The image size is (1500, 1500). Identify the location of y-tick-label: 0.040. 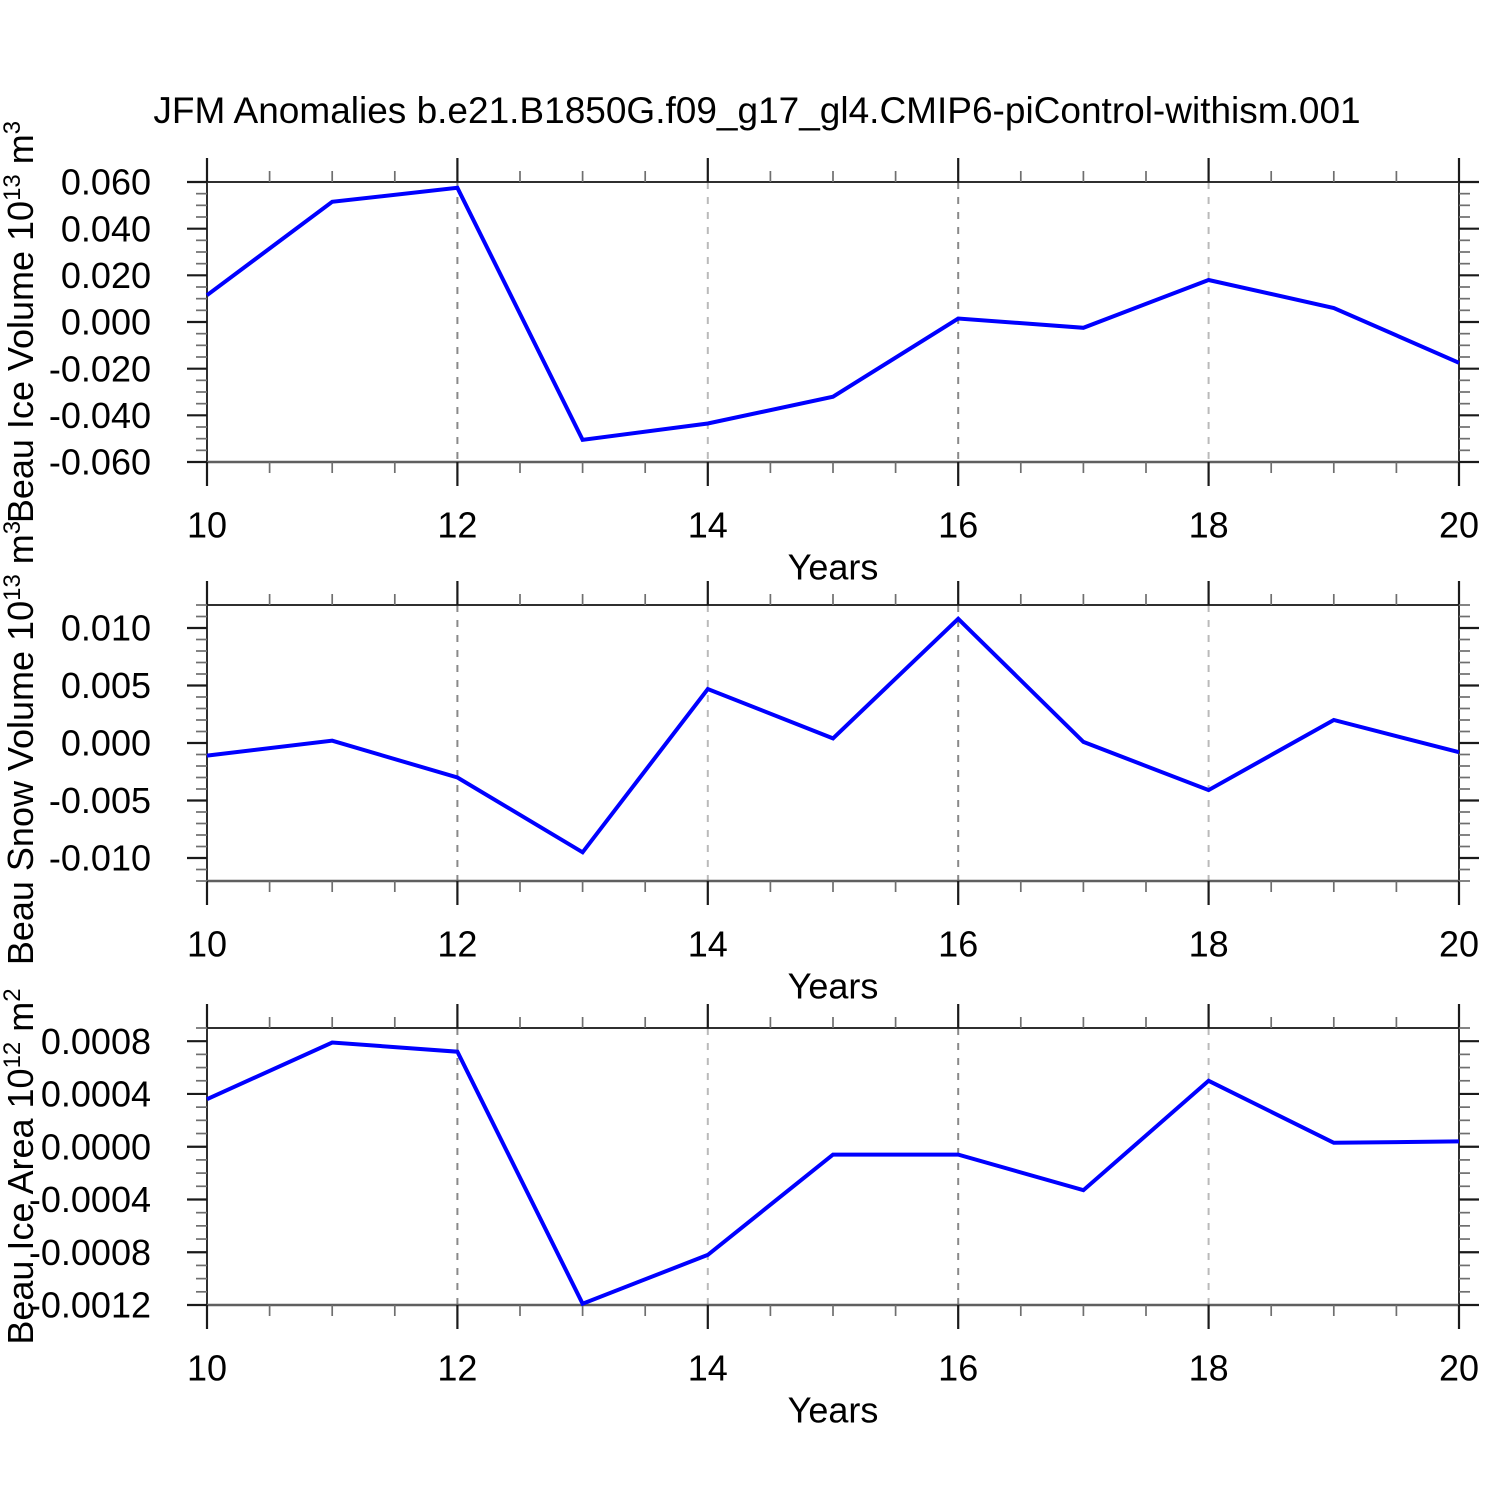
(106, 228).